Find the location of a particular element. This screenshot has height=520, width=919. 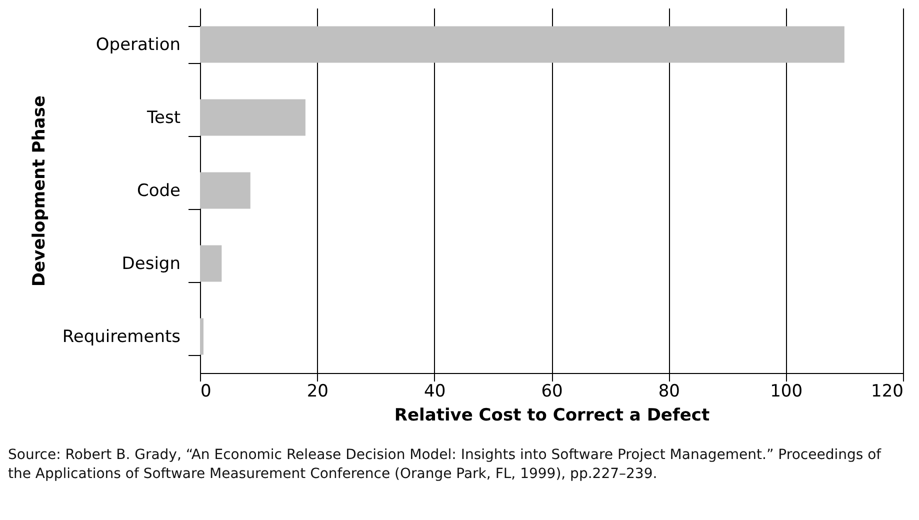

x-tick-label: 20 is located at coordinates (317, 392).